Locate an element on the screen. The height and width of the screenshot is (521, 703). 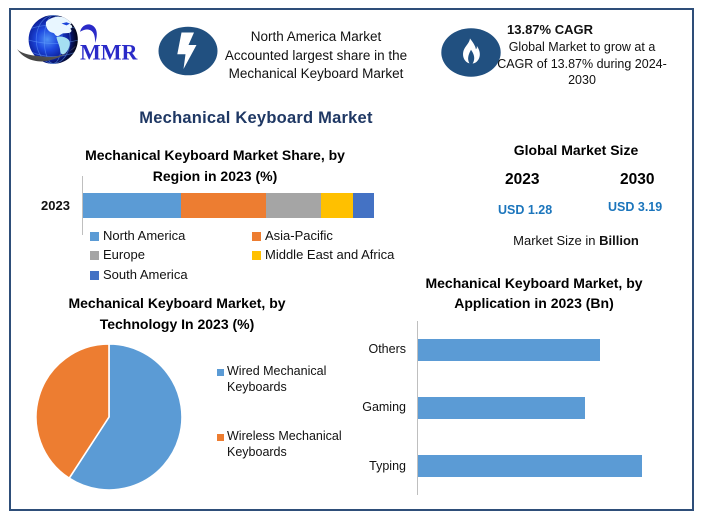
svg-text: MMR is located at coordinates (109, 52).